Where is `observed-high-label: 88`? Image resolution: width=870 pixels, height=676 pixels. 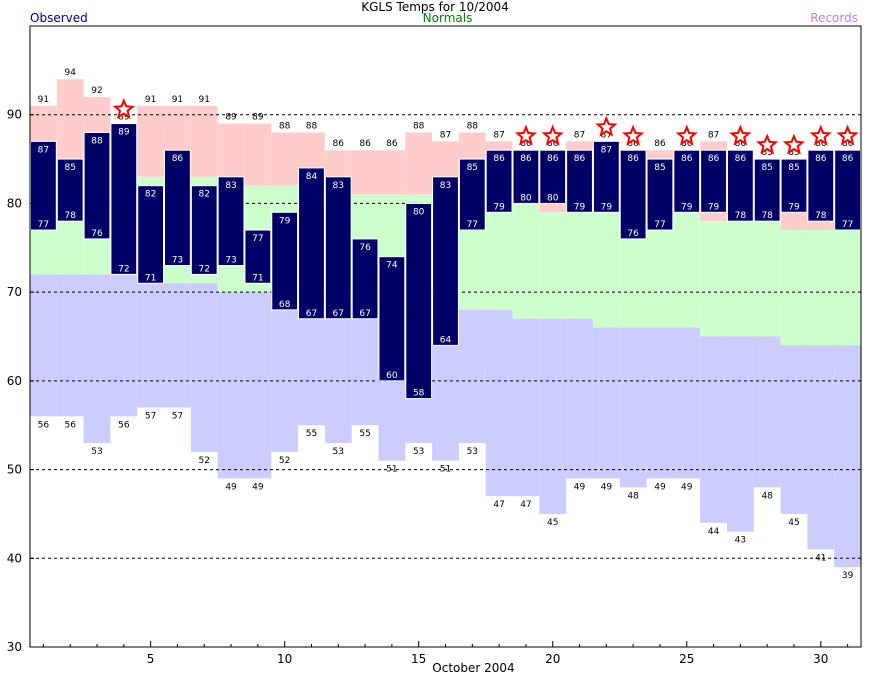
observed-high-label: 88 is located at coordinates (97, 141).